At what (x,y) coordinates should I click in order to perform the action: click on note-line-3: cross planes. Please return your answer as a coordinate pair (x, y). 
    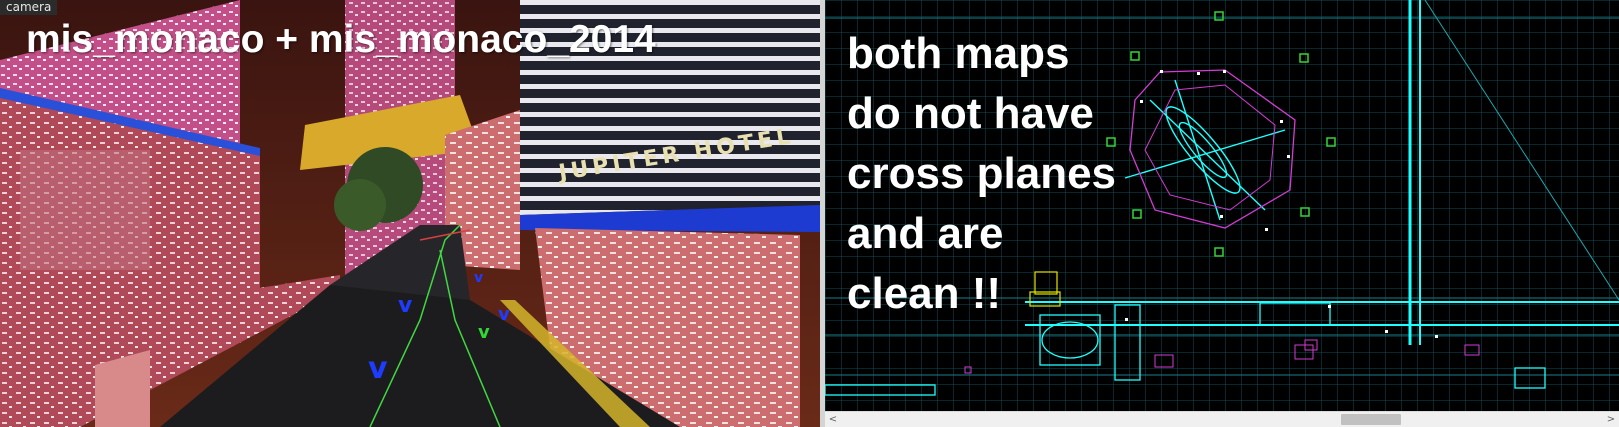
    Looking at the image, I should click on (982, 173).